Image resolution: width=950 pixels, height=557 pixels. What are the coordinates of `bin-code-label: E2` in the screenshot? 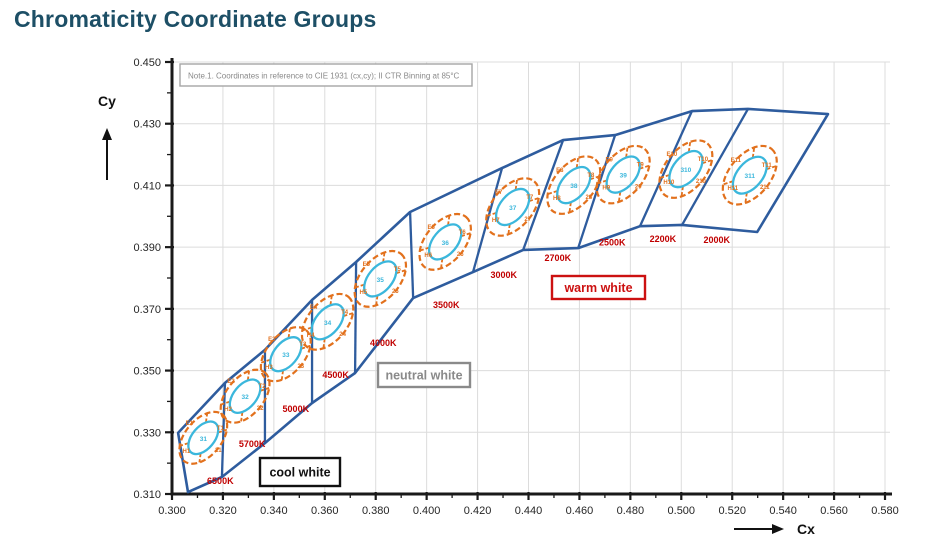 It's located at (231, 382).